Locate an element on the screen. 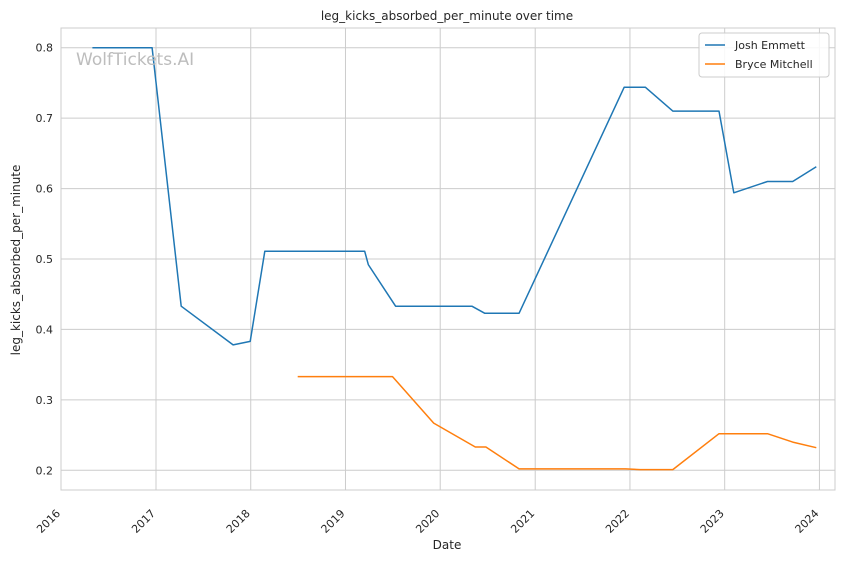  chart-title: leg_kicks_absorbed_per_minute over time is located at coordinates (447, 16).